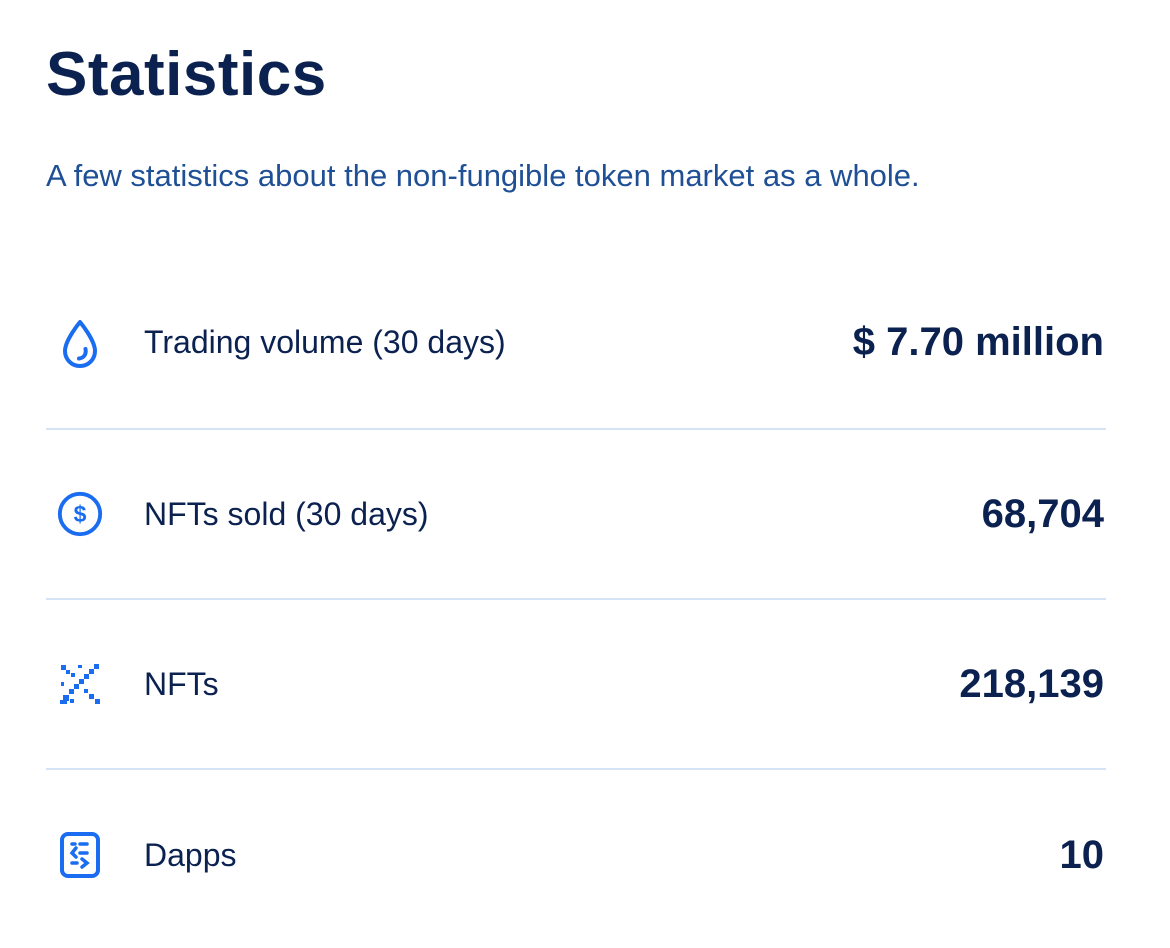  I want to click on dollar-circle-icon: $, so click(80, 514).